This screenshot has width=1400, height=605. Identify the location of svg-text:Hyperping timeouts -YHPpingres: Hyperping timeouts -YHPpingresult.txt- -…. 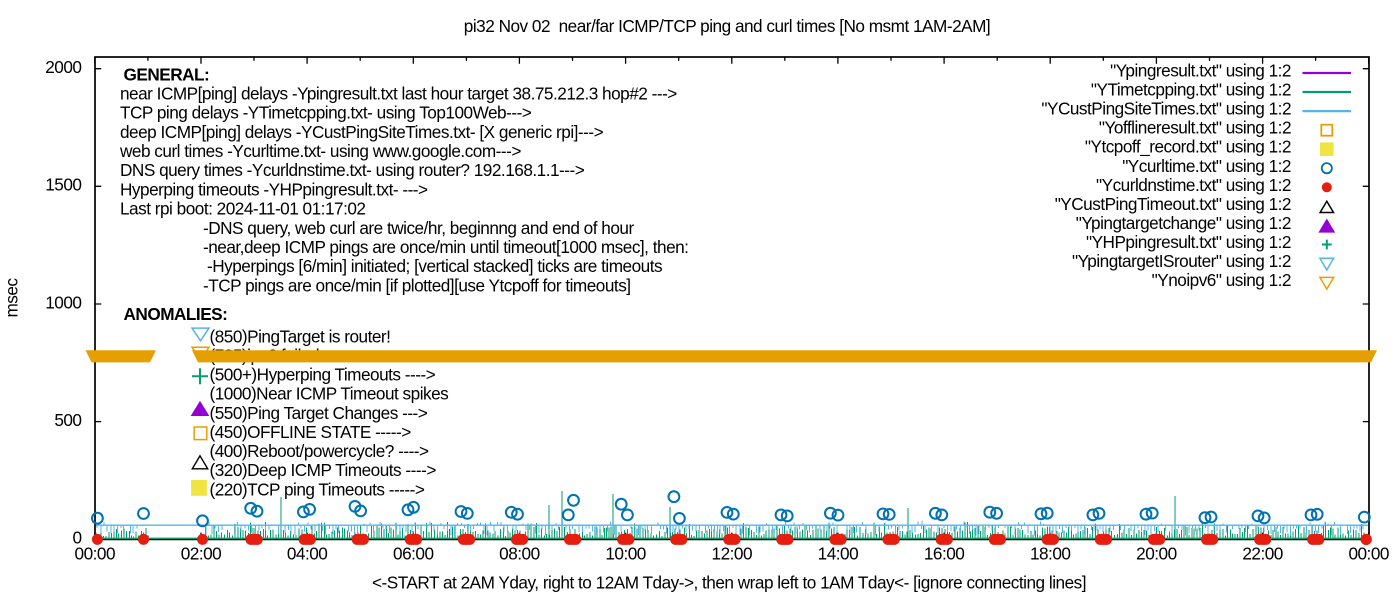
(274, 189).